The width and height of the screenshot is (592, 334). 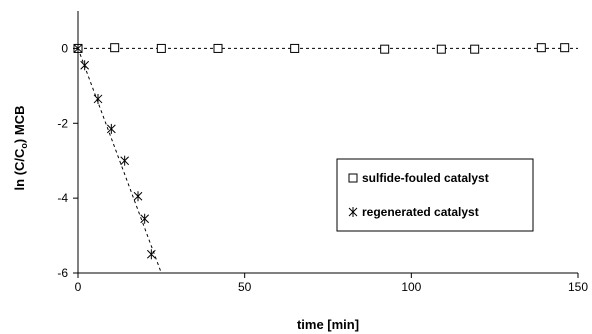 What do you see at coordinates (420, 212) in the screenshot?
I see `legend-label-regenerated: regenerated catalyst` at bounding box center [420, 212].